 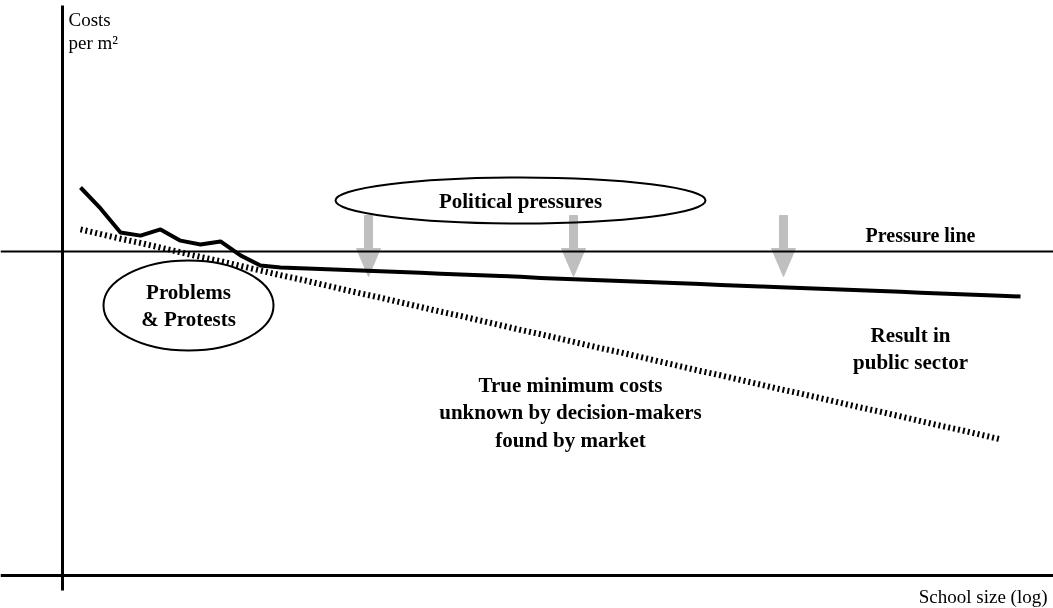 I want to click on x-axis-title: School size (log), so click(x=983, y=597).